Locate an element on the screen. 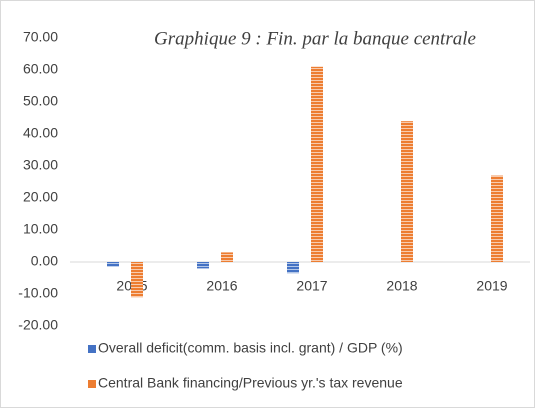  y-tick-label: 20.00 is located at coordinates (40, 197).